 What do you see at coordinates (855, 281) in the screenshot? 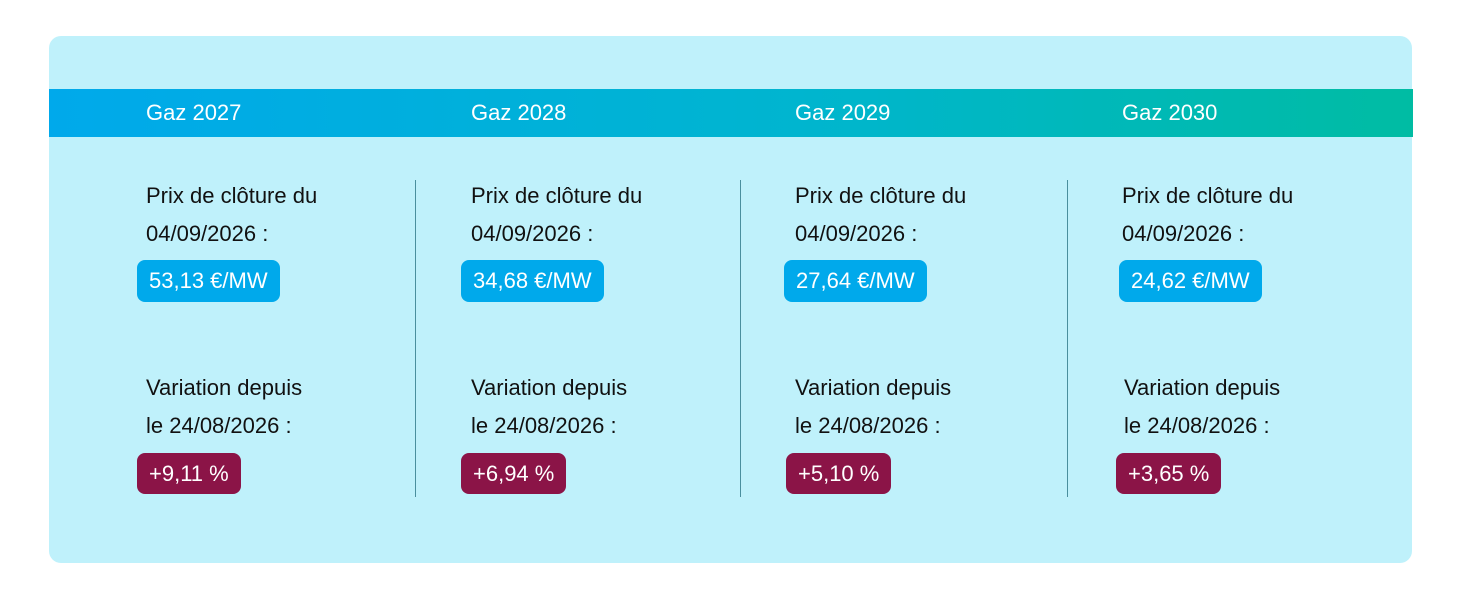
I see `price-badge: 27,64 €/MW` at bounding box center [855, 281].